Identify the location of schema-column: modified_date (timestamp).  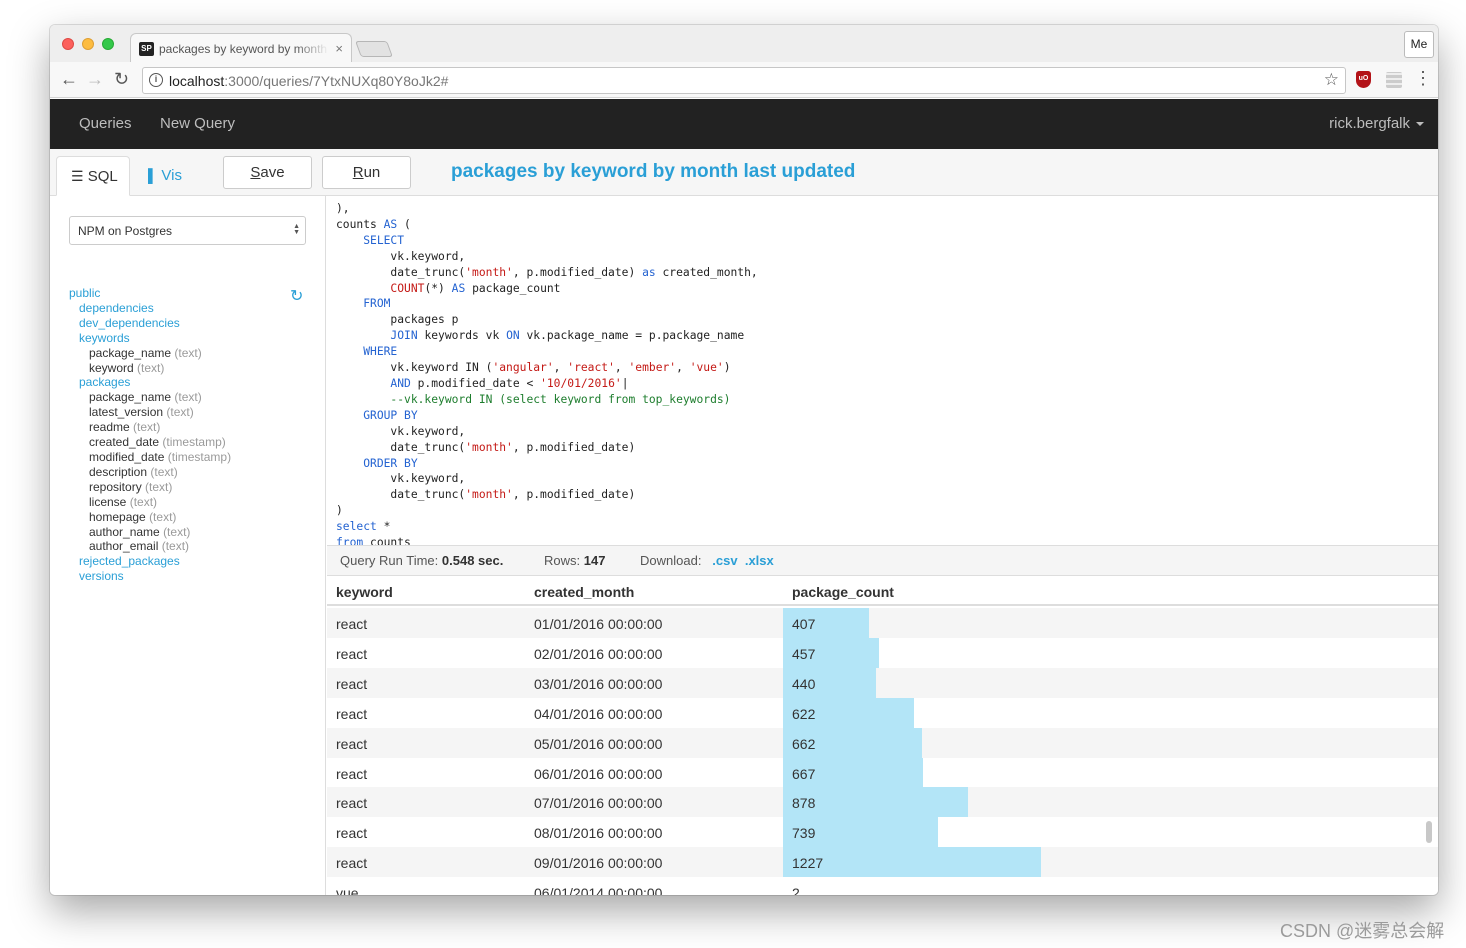
(189, 457).